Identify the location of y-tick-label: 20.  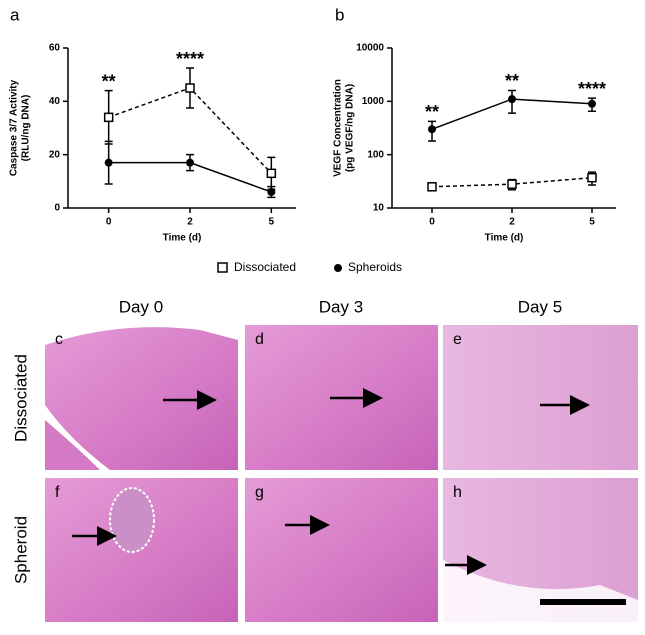
(55, 154).